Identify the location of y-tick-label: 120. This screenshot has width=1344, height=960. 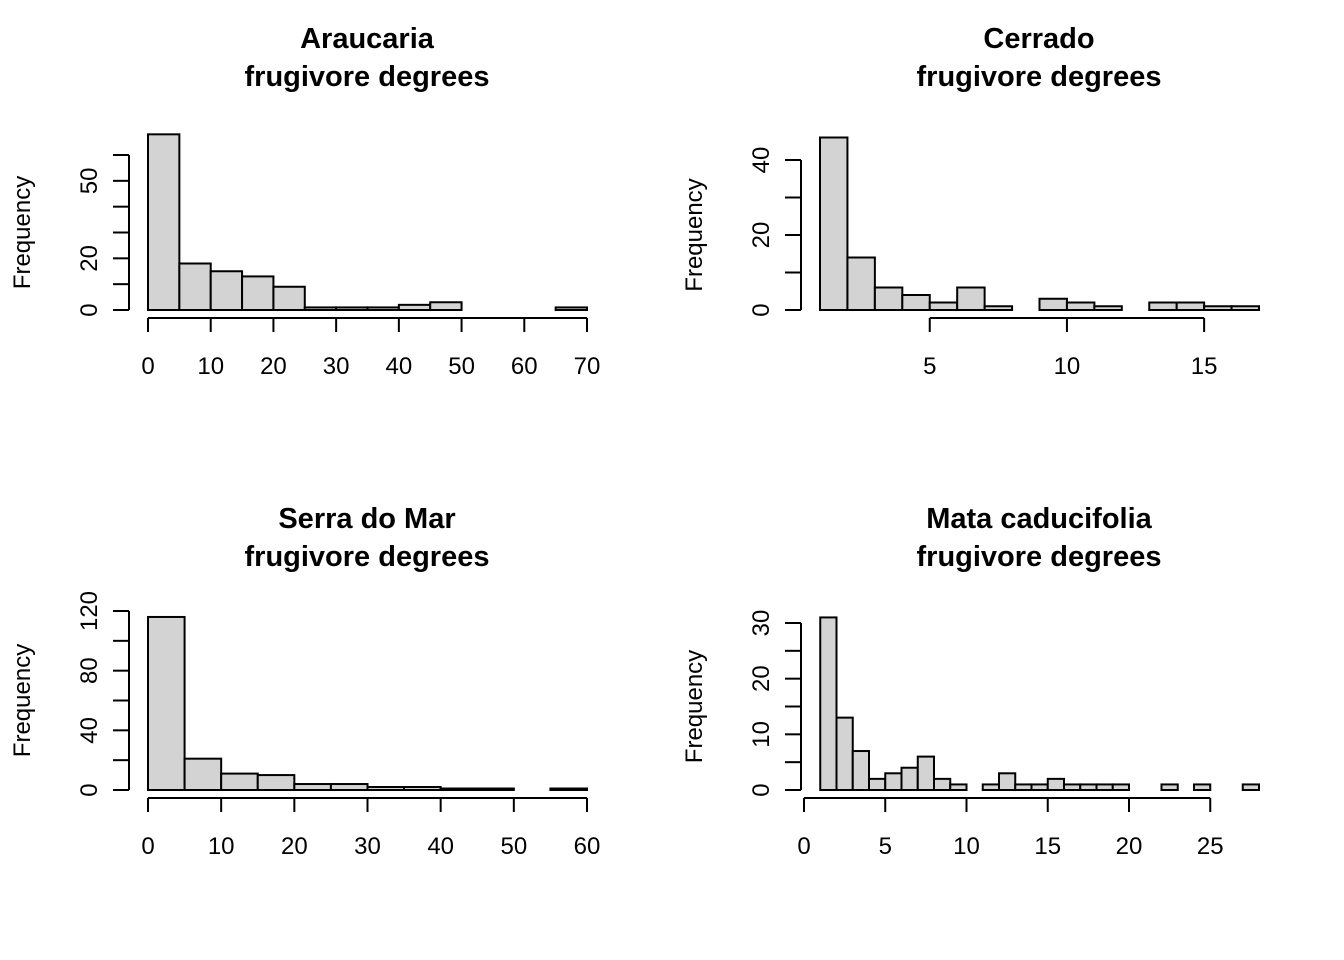
(89, 611).